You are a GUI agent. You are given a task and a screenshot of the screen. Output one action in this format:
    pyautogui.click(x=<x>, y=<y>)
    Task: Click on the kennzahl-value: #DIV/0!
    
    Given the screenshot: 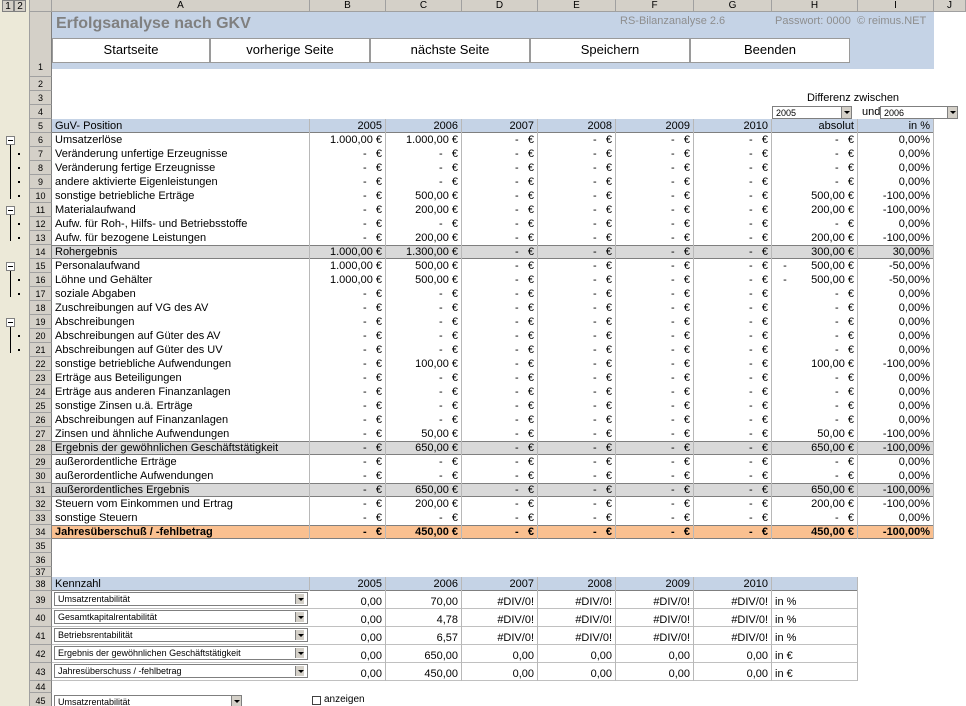 What is the action you would take?
    pyautogui.click(x=577, y=618)
    